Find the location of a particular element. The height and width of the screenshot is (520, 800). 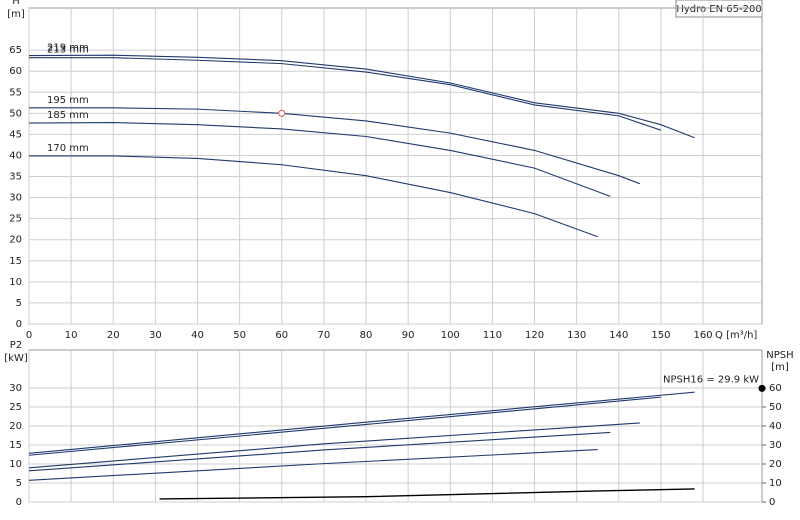

y2-tick-label: 50 is located at coordinates (775, 407).